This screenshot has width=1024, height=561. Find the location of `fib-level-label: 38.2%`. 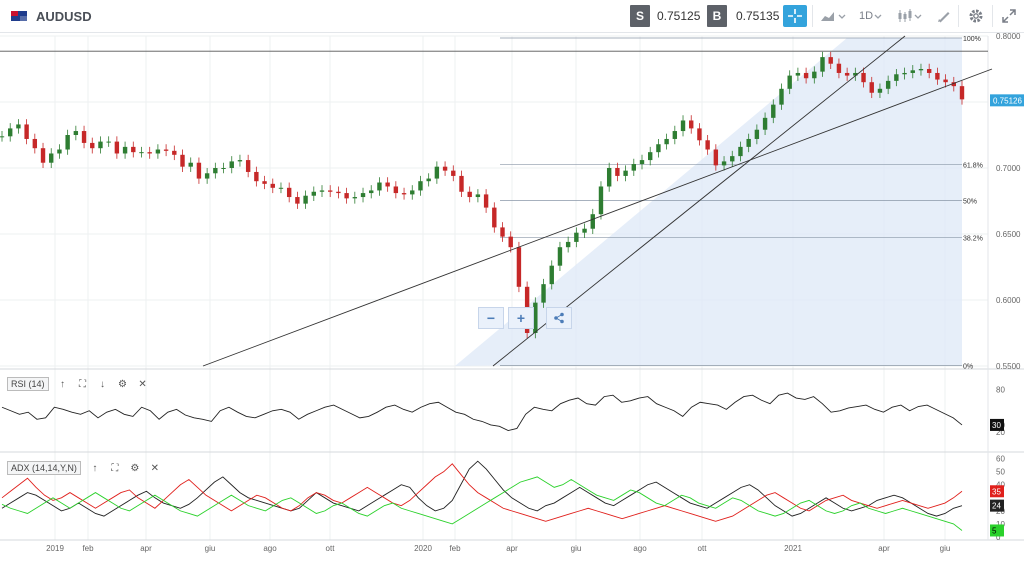

fib-level-label: 38.2% is located at coordinates (973, 238).